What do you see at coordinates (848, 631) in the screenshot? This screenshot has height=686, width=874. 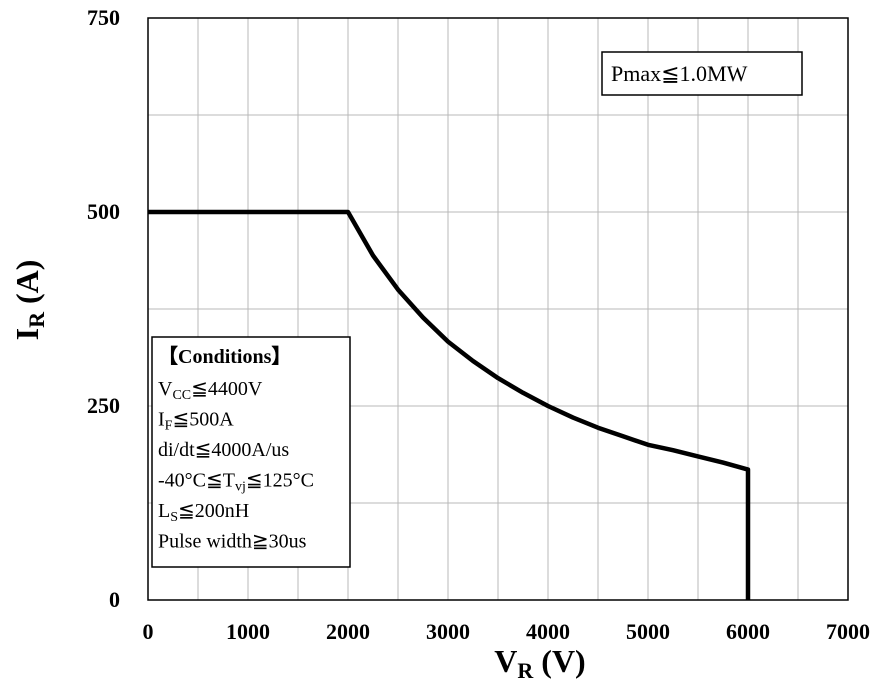 I see `x-tick-label: 7000` at bounding box center [848, 631].